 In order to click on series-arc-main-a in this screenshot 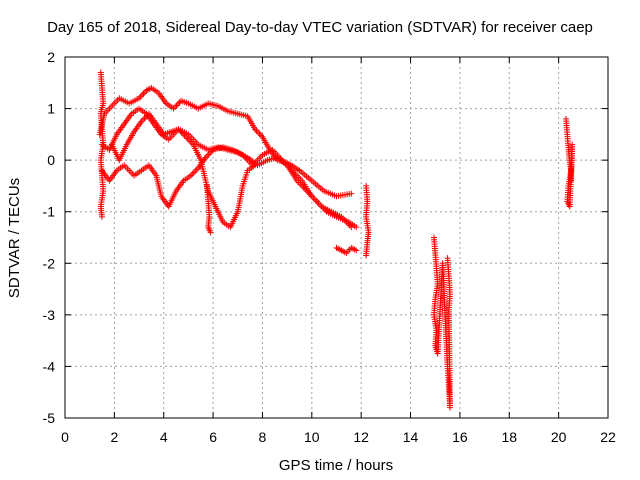, I will do `click(225, 142)`.